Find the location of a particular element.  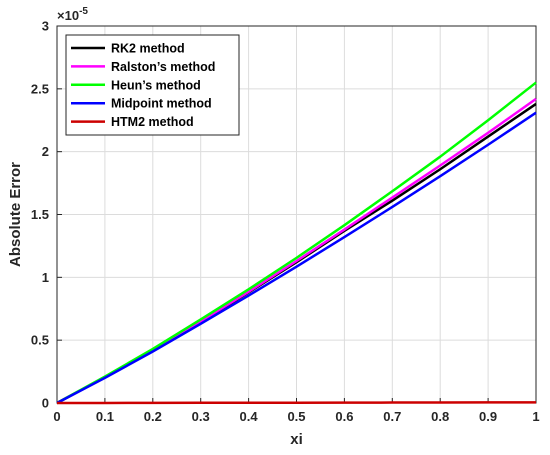

y-tick-label: 2.5 is located at coordinates (40, 88).